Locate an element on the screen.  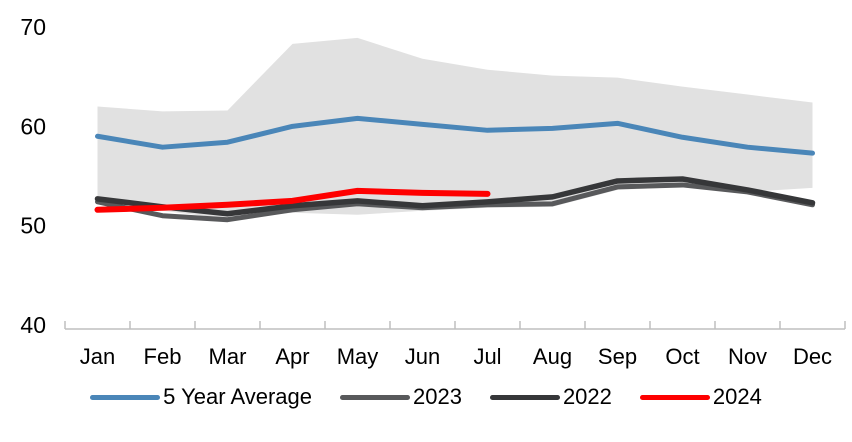
x-tick-label: May is located at coordinates (358, 356).